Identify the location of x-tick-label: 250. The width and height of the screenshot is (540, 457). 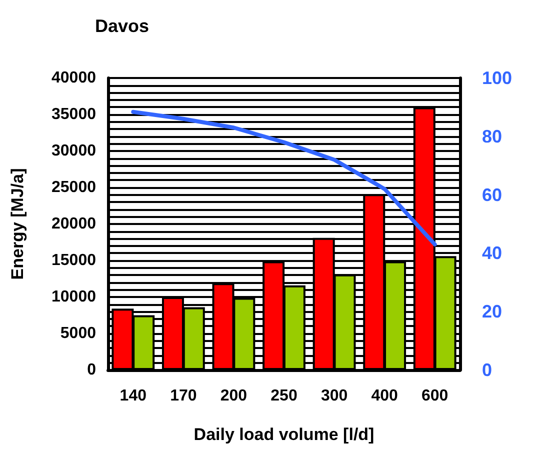
(284, 396).